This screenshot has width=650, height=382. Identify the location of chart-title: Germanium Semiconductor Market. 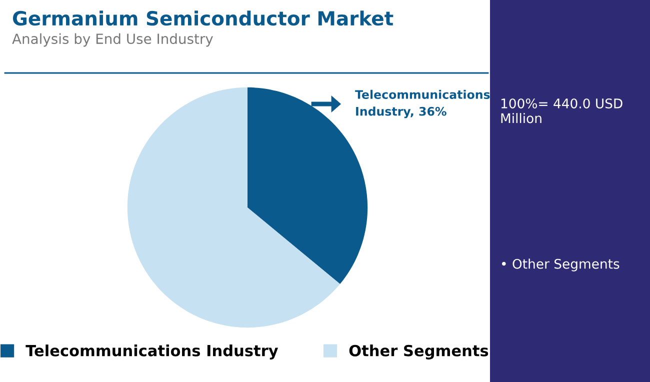
(203, 18).